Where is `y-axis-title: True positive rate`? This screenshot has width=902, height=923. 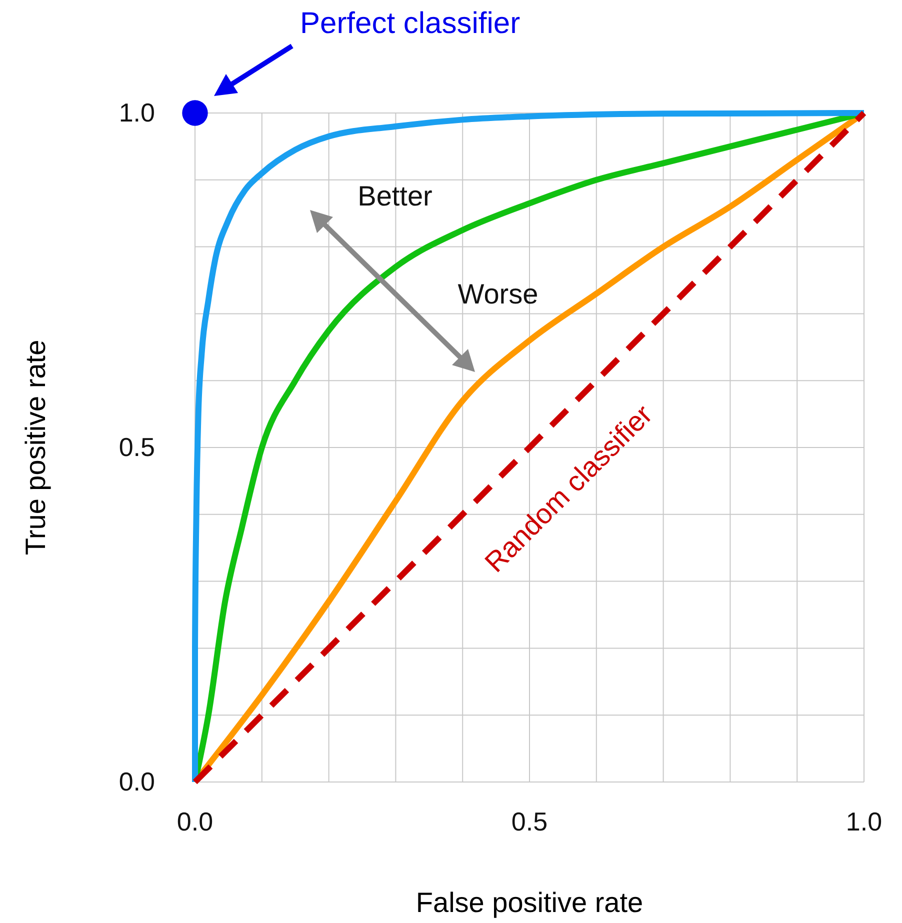
y-axis-title: True positive rate is located at coordinates (35, 448).